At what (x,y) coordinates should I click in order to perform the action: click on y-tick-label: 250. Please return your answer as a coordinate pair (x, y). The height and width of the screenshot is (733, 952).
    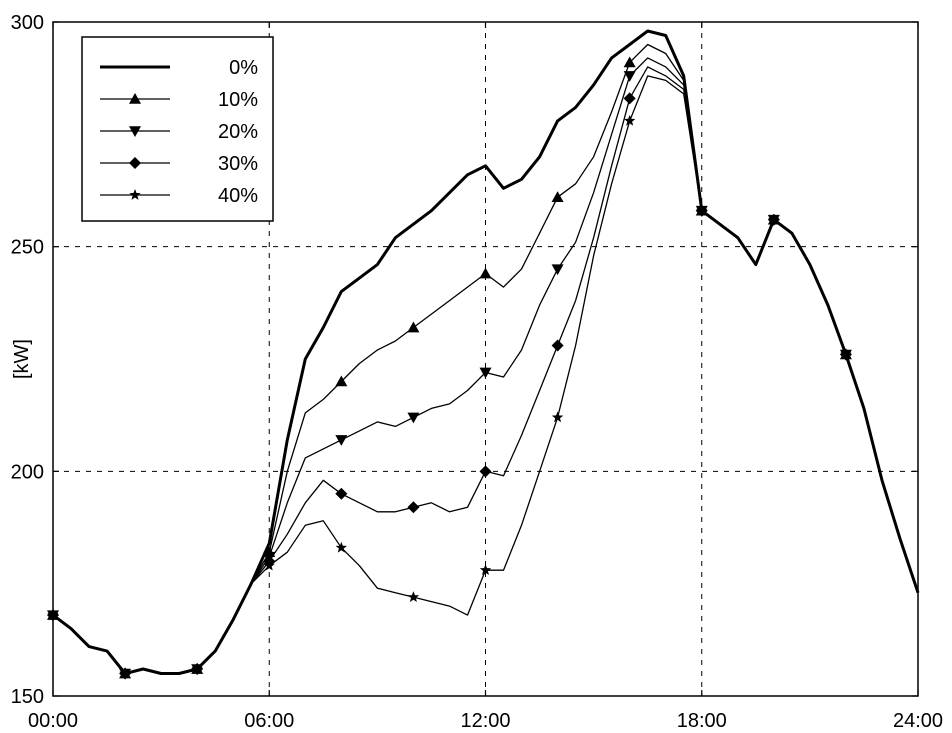
    Looking at the image, I should click on (27, 248).